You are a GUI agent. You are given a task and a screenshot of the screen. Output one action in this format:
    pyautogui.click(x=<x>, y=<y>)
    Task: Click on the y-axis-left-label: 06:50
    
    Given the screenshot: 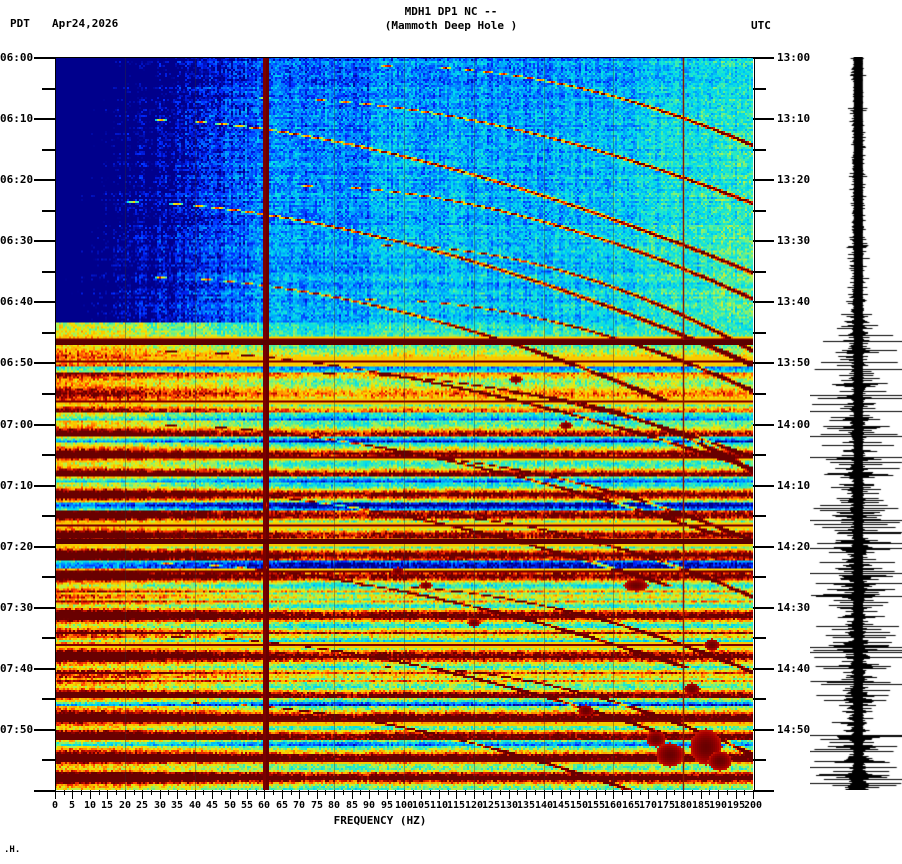 What is the action you would take?
    pyautogui.click(x=17, y=362)
    